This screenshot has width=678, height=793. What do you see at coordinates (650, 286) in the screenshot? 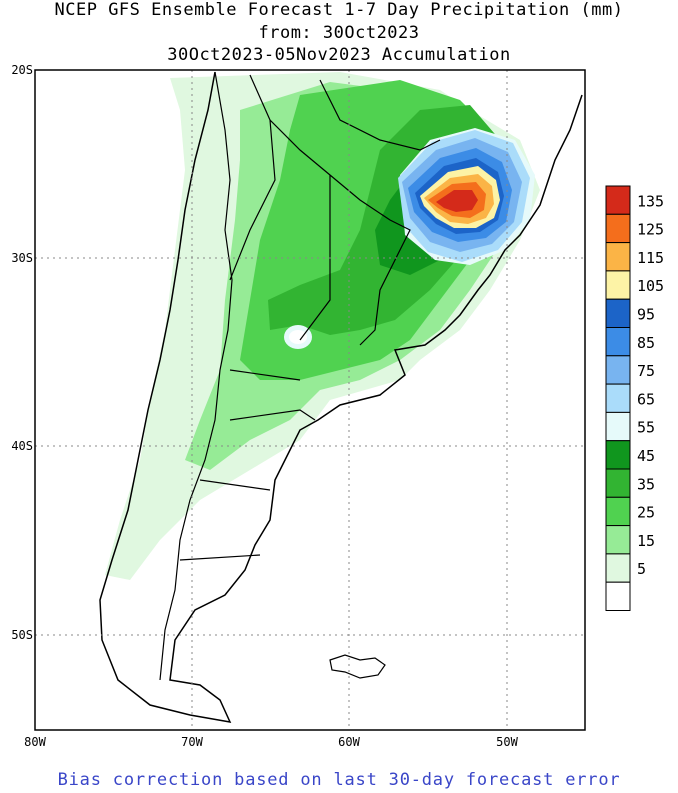
I see `colorbar-label: 105` at bounding box center [650, 286].